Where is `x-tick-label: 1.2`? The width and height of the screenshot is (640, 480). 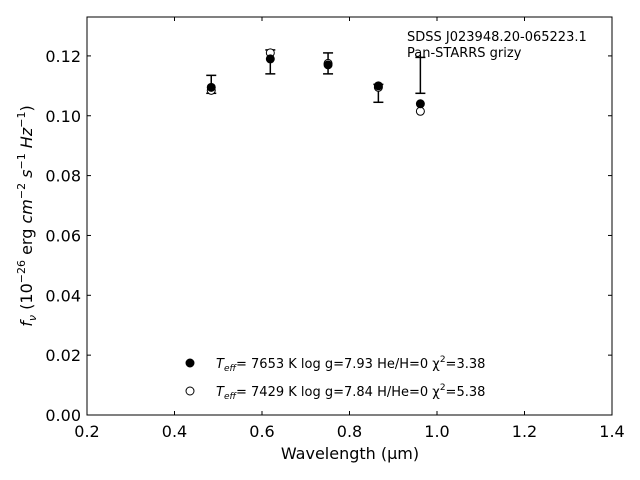 x-tick-label: 1.2 is located at coordinates (524, 431).